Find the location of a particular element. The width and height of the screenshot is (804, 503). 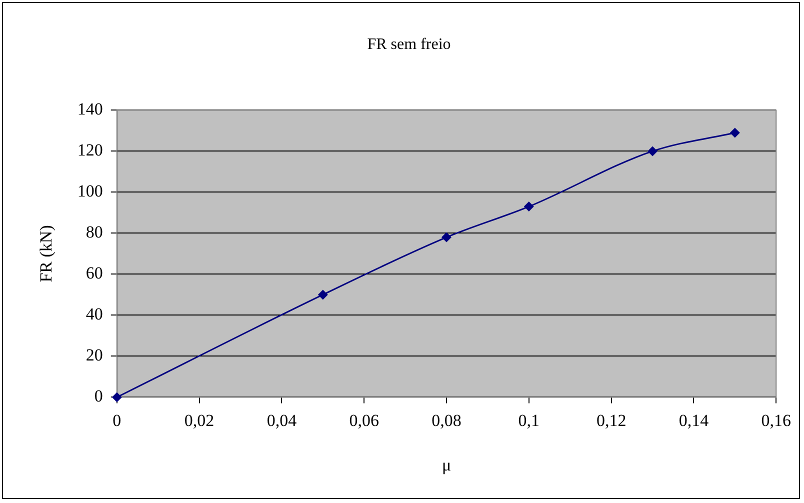

x-tick-label: 0,12 is located at coordinates (611, 420).